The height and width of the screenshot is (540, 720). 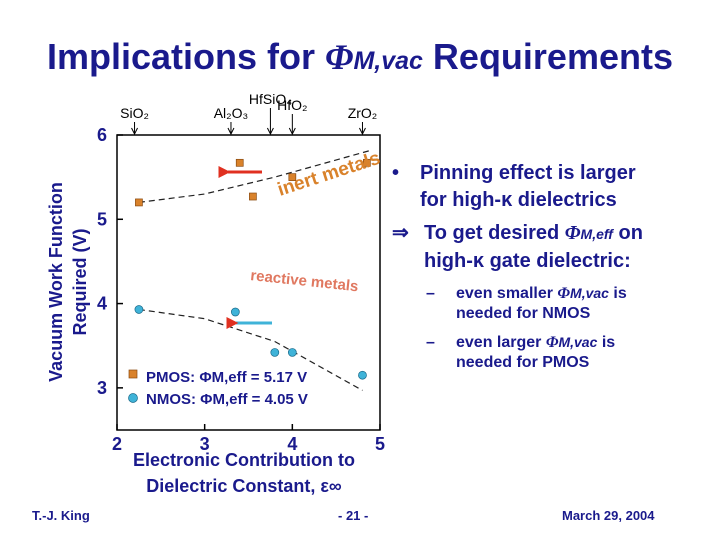 What do you see at coordinates (363, 113) in the screenshot?
I see `dielectric-label: ZrO₂` at bounding box center [363, 113].